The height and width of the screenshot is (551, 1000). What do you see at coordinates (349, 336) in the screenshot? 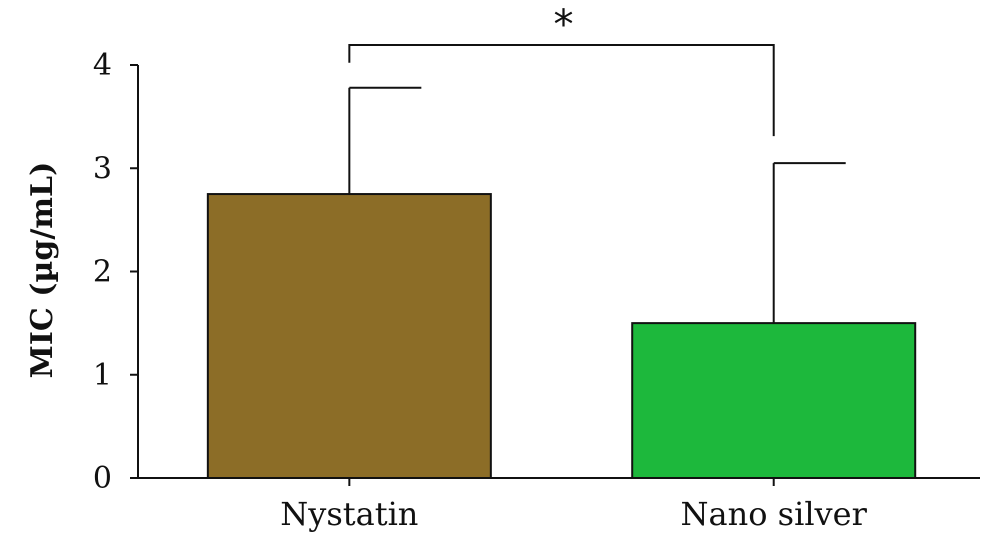
I see `bar-nystatin` at bounding box center [349, 336].